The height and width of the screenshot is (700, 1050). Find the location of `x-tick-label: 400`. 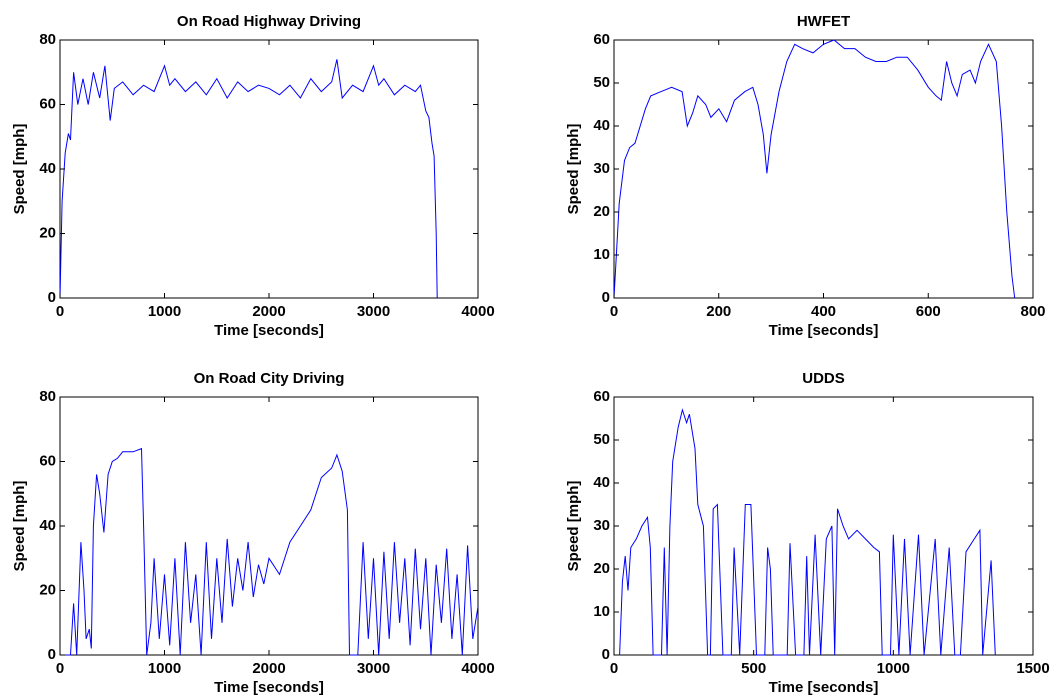

x-tick-label: 400 is located at coordinates (823, 311).